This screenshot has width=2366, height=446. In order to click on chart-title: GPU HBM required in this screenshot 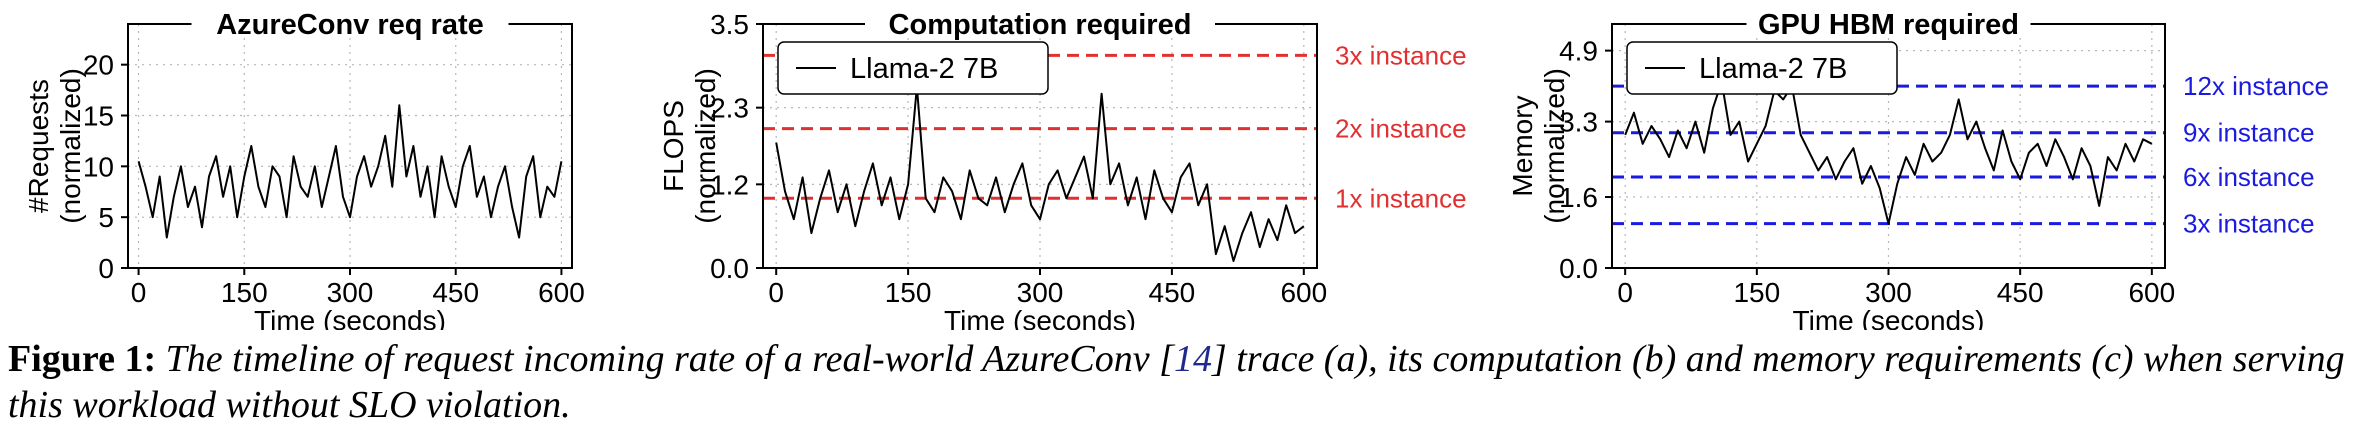, I will do `click(1888, 25)`.